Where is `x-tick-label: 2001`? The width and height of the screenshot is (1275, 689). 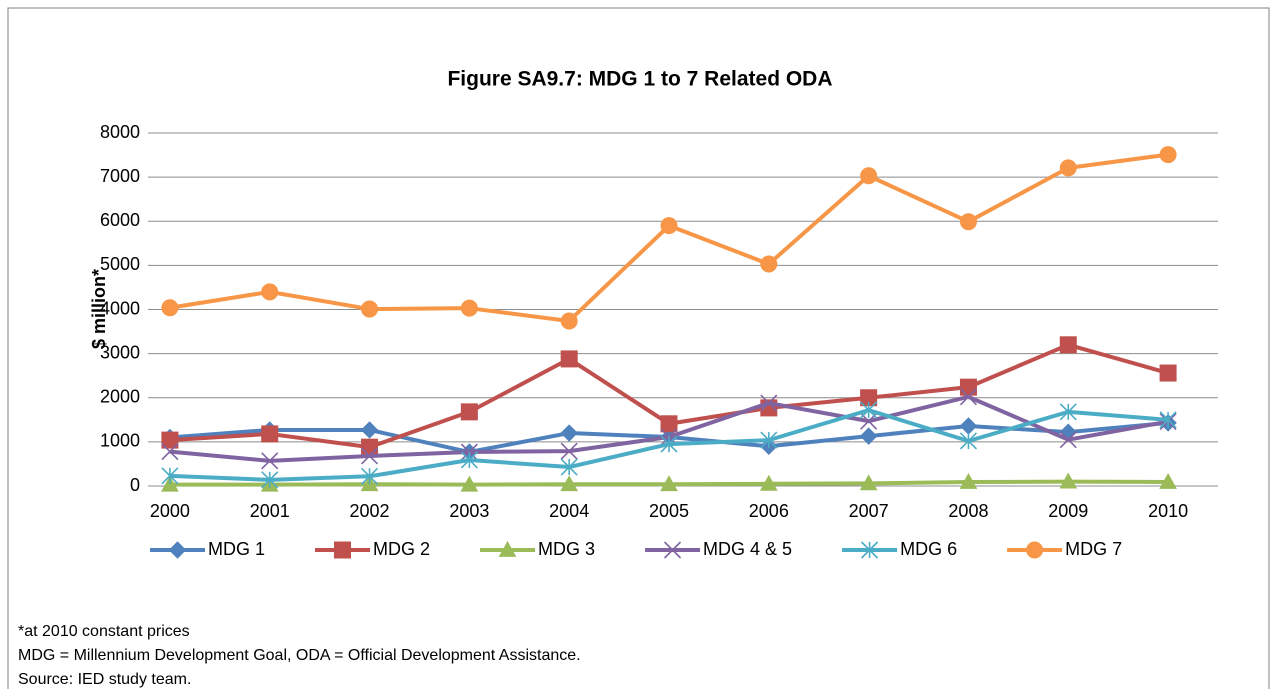 x-tick-label: 2001 is located at coordinates (270, 511).